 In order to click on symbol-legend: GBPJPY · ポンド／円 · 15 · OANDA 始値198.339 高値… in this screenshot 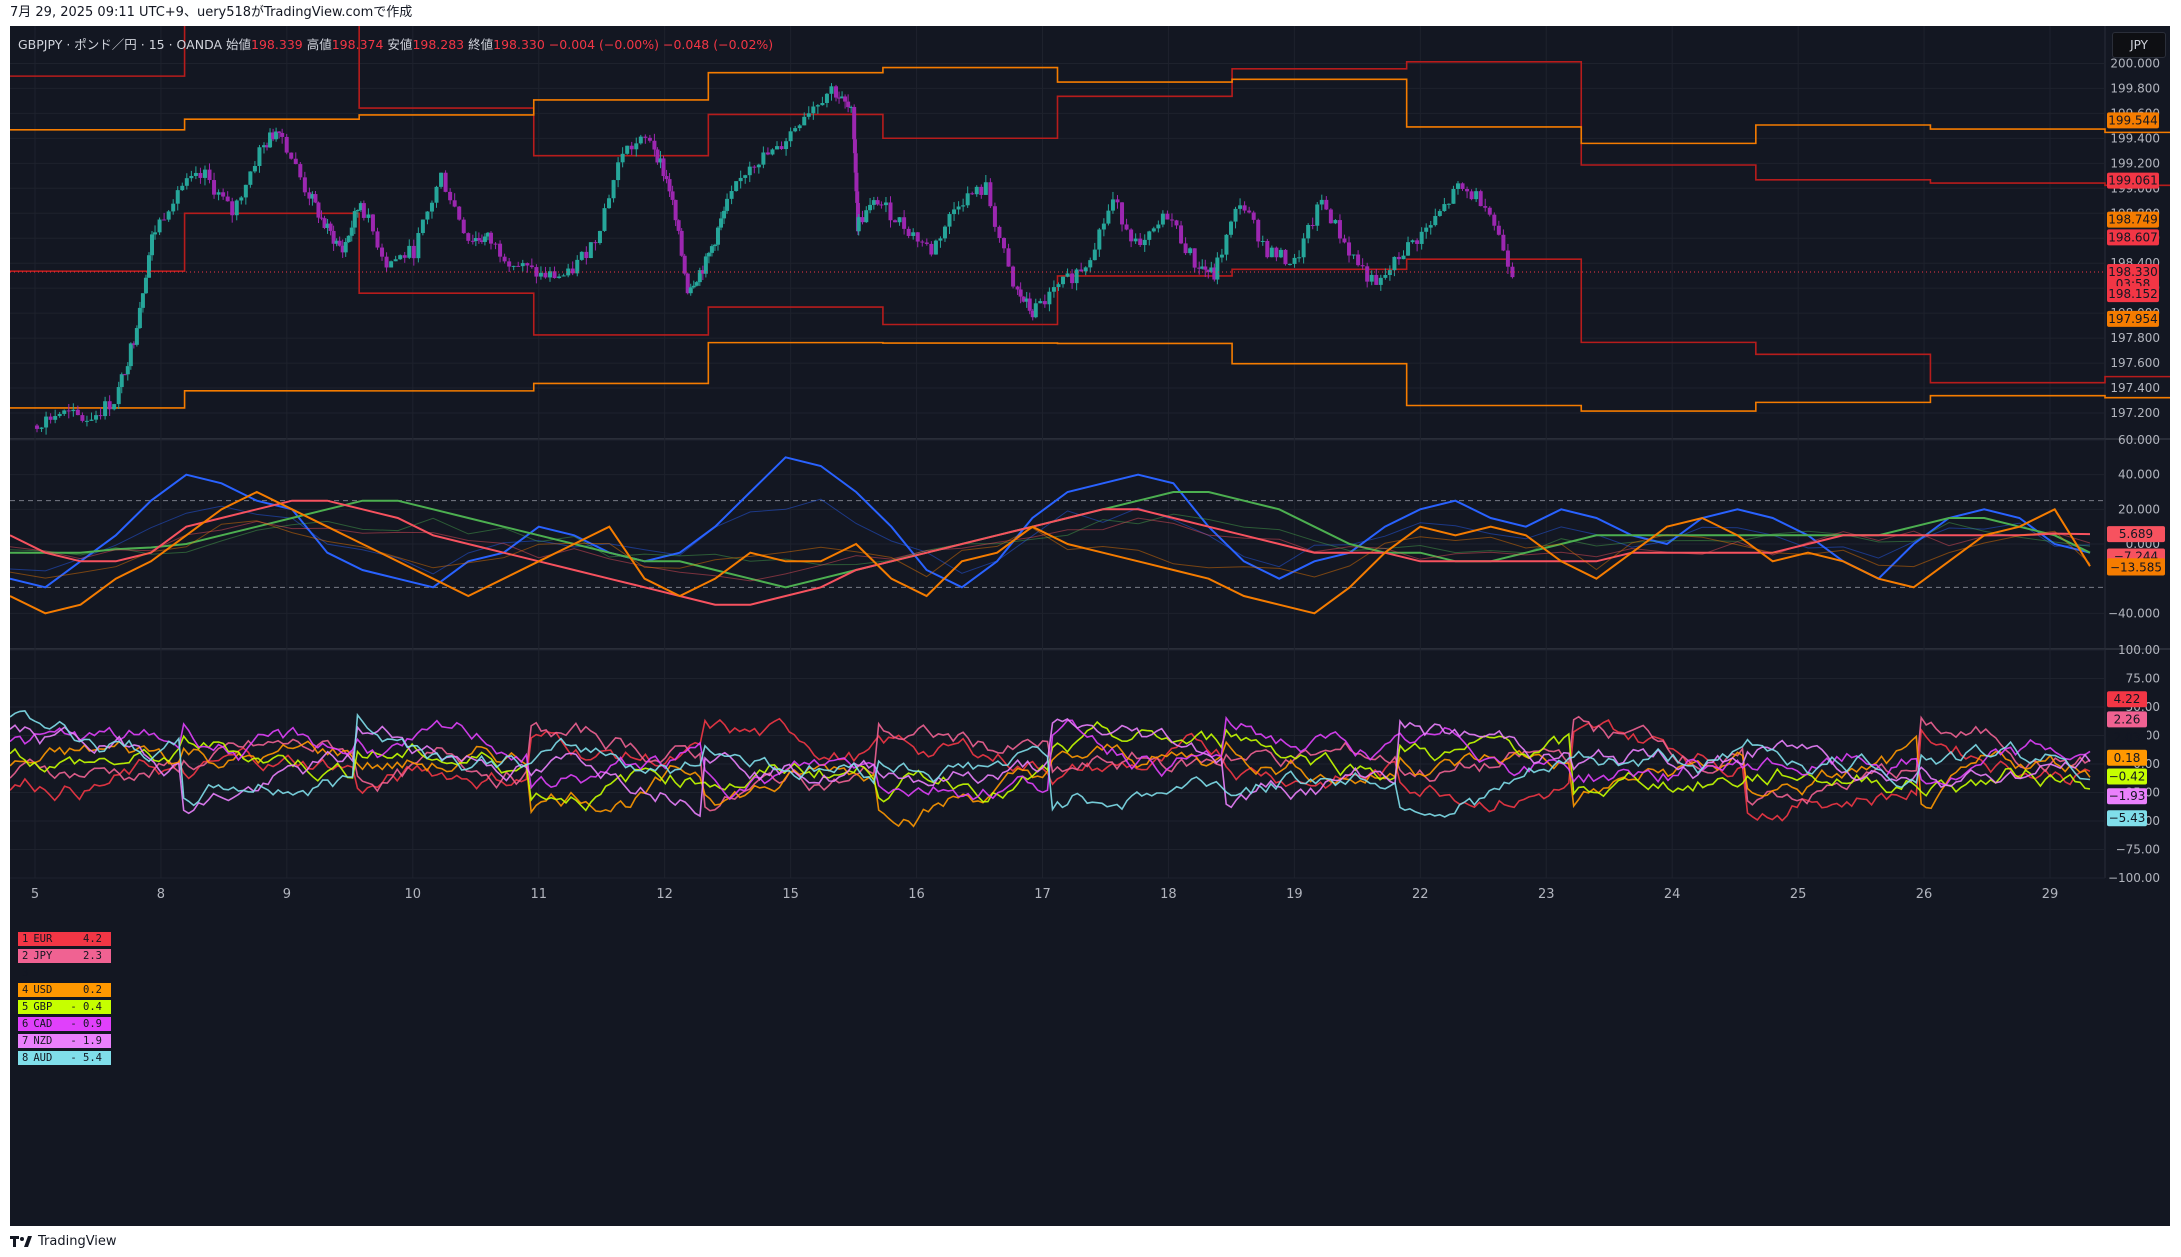, I will do `click(395, 43)`.